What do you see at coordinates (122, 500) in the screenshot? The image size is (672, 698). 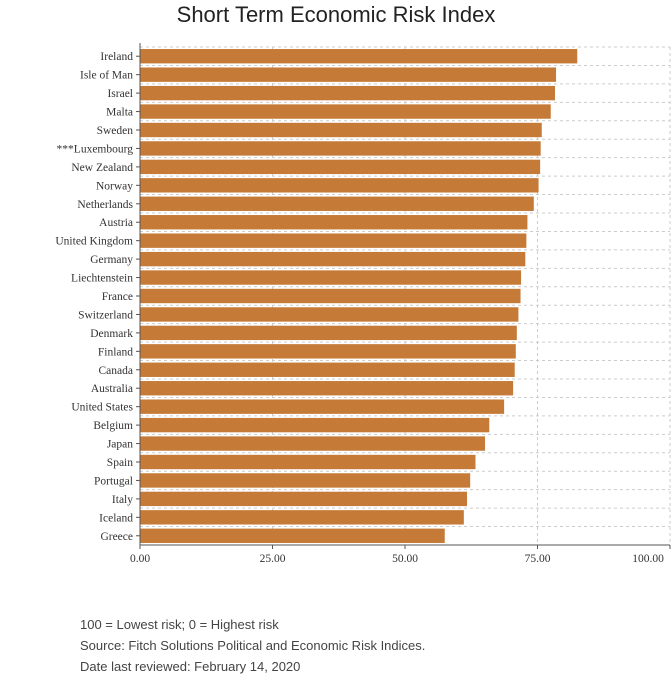 I see `category-label: Italy` at bounding box center [122, 500].